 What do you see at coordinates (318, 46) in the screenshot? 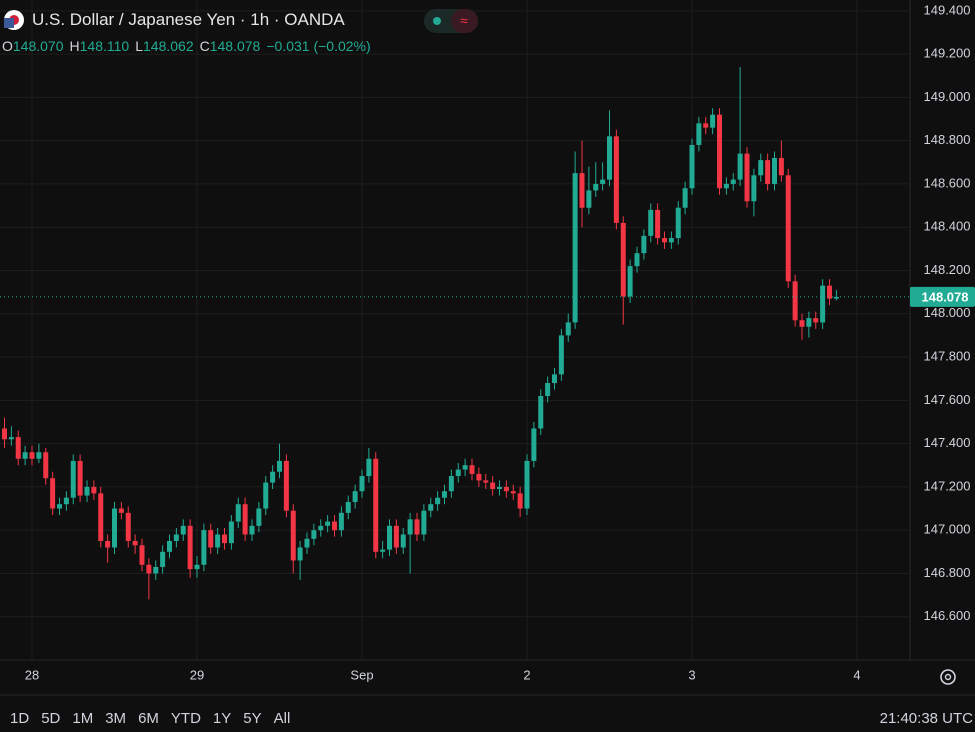
I see `change: −0.031 (−0.02%)` at bounding box center [318, 46].